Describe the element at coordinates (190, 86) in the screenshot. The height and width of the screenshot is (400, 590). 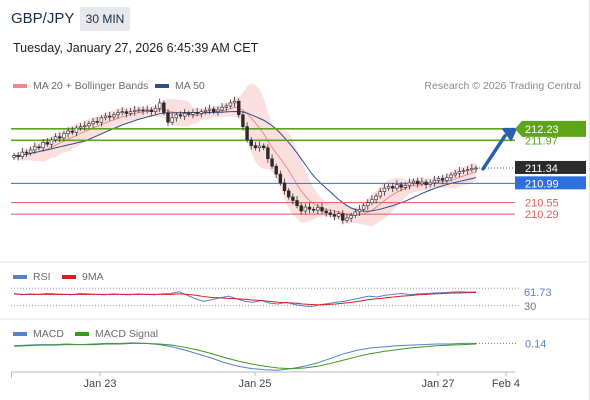
I see `legend-label: MA 50` at that location.